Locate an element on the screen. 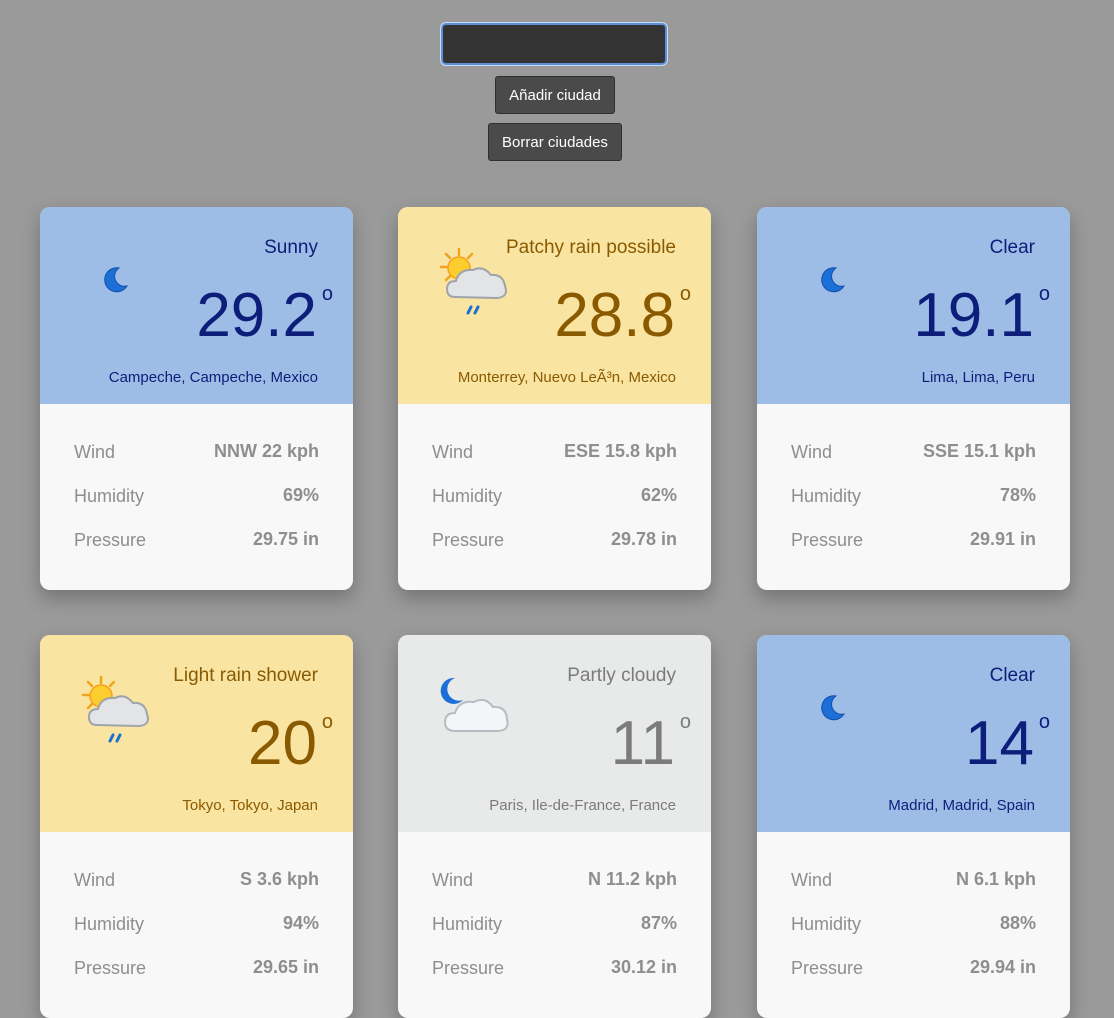  city-input is located at coordinates (554, 44).